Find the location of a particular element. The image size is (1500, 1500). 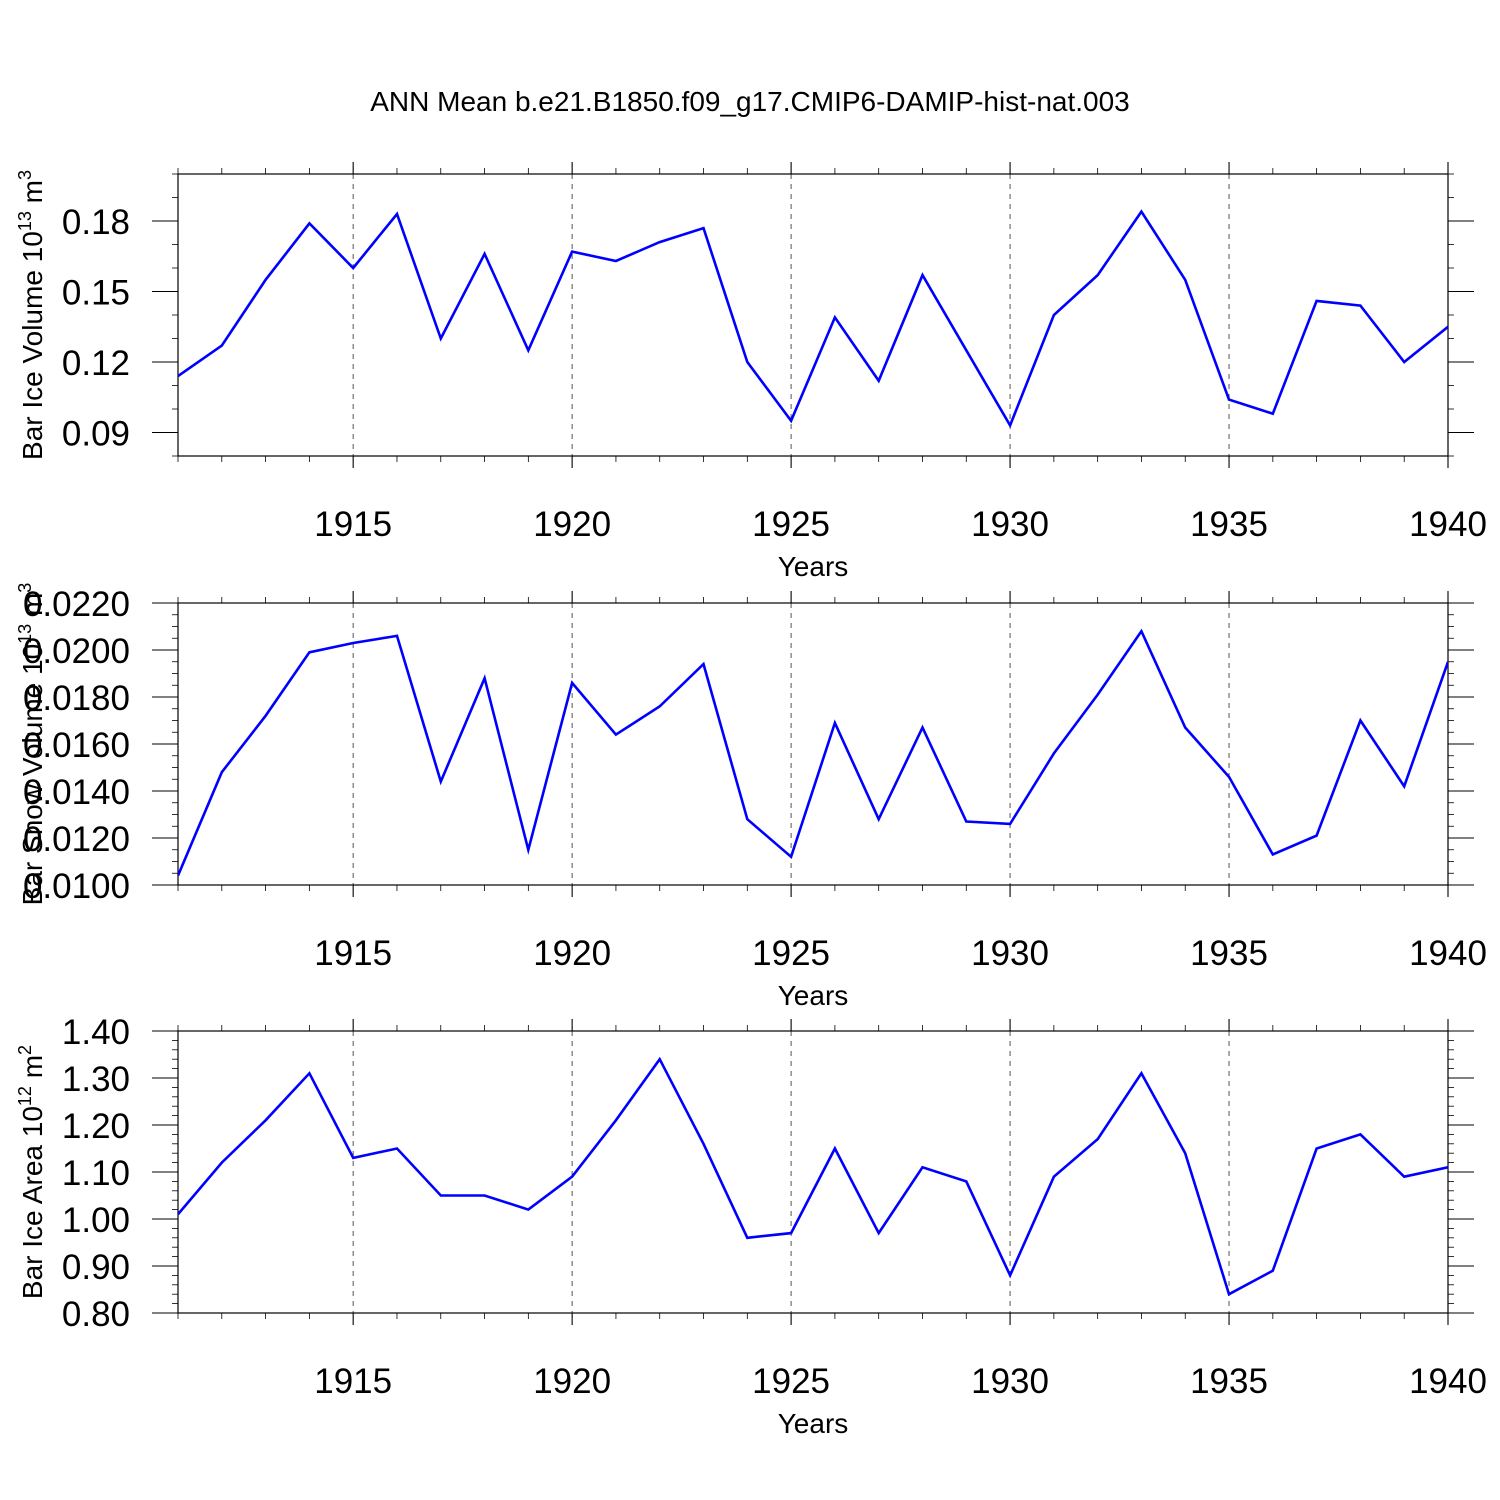

y-axis-label: Bar Ice Area 1012 m2 is located at coordinates (31, 1172).